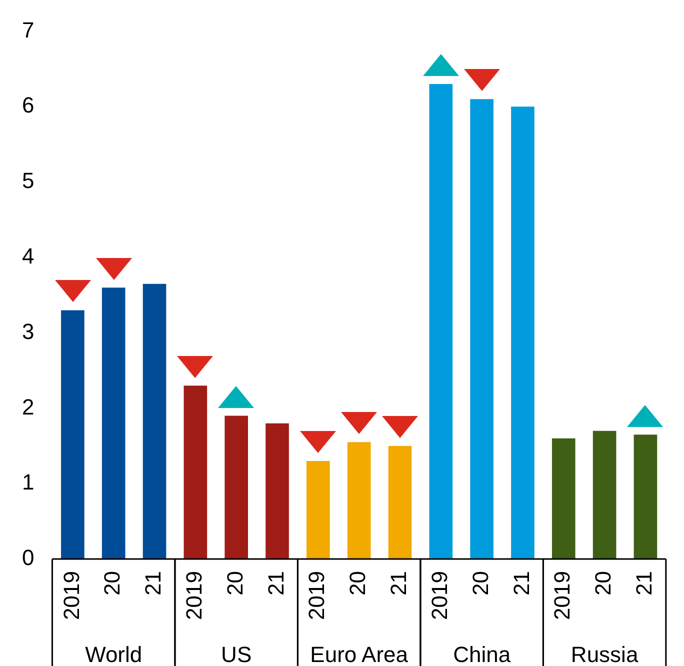 This screenshot has width=684, height=666. Describe the element at coordinates (236, 654) in the screenshot. I see `text: US` at that location.